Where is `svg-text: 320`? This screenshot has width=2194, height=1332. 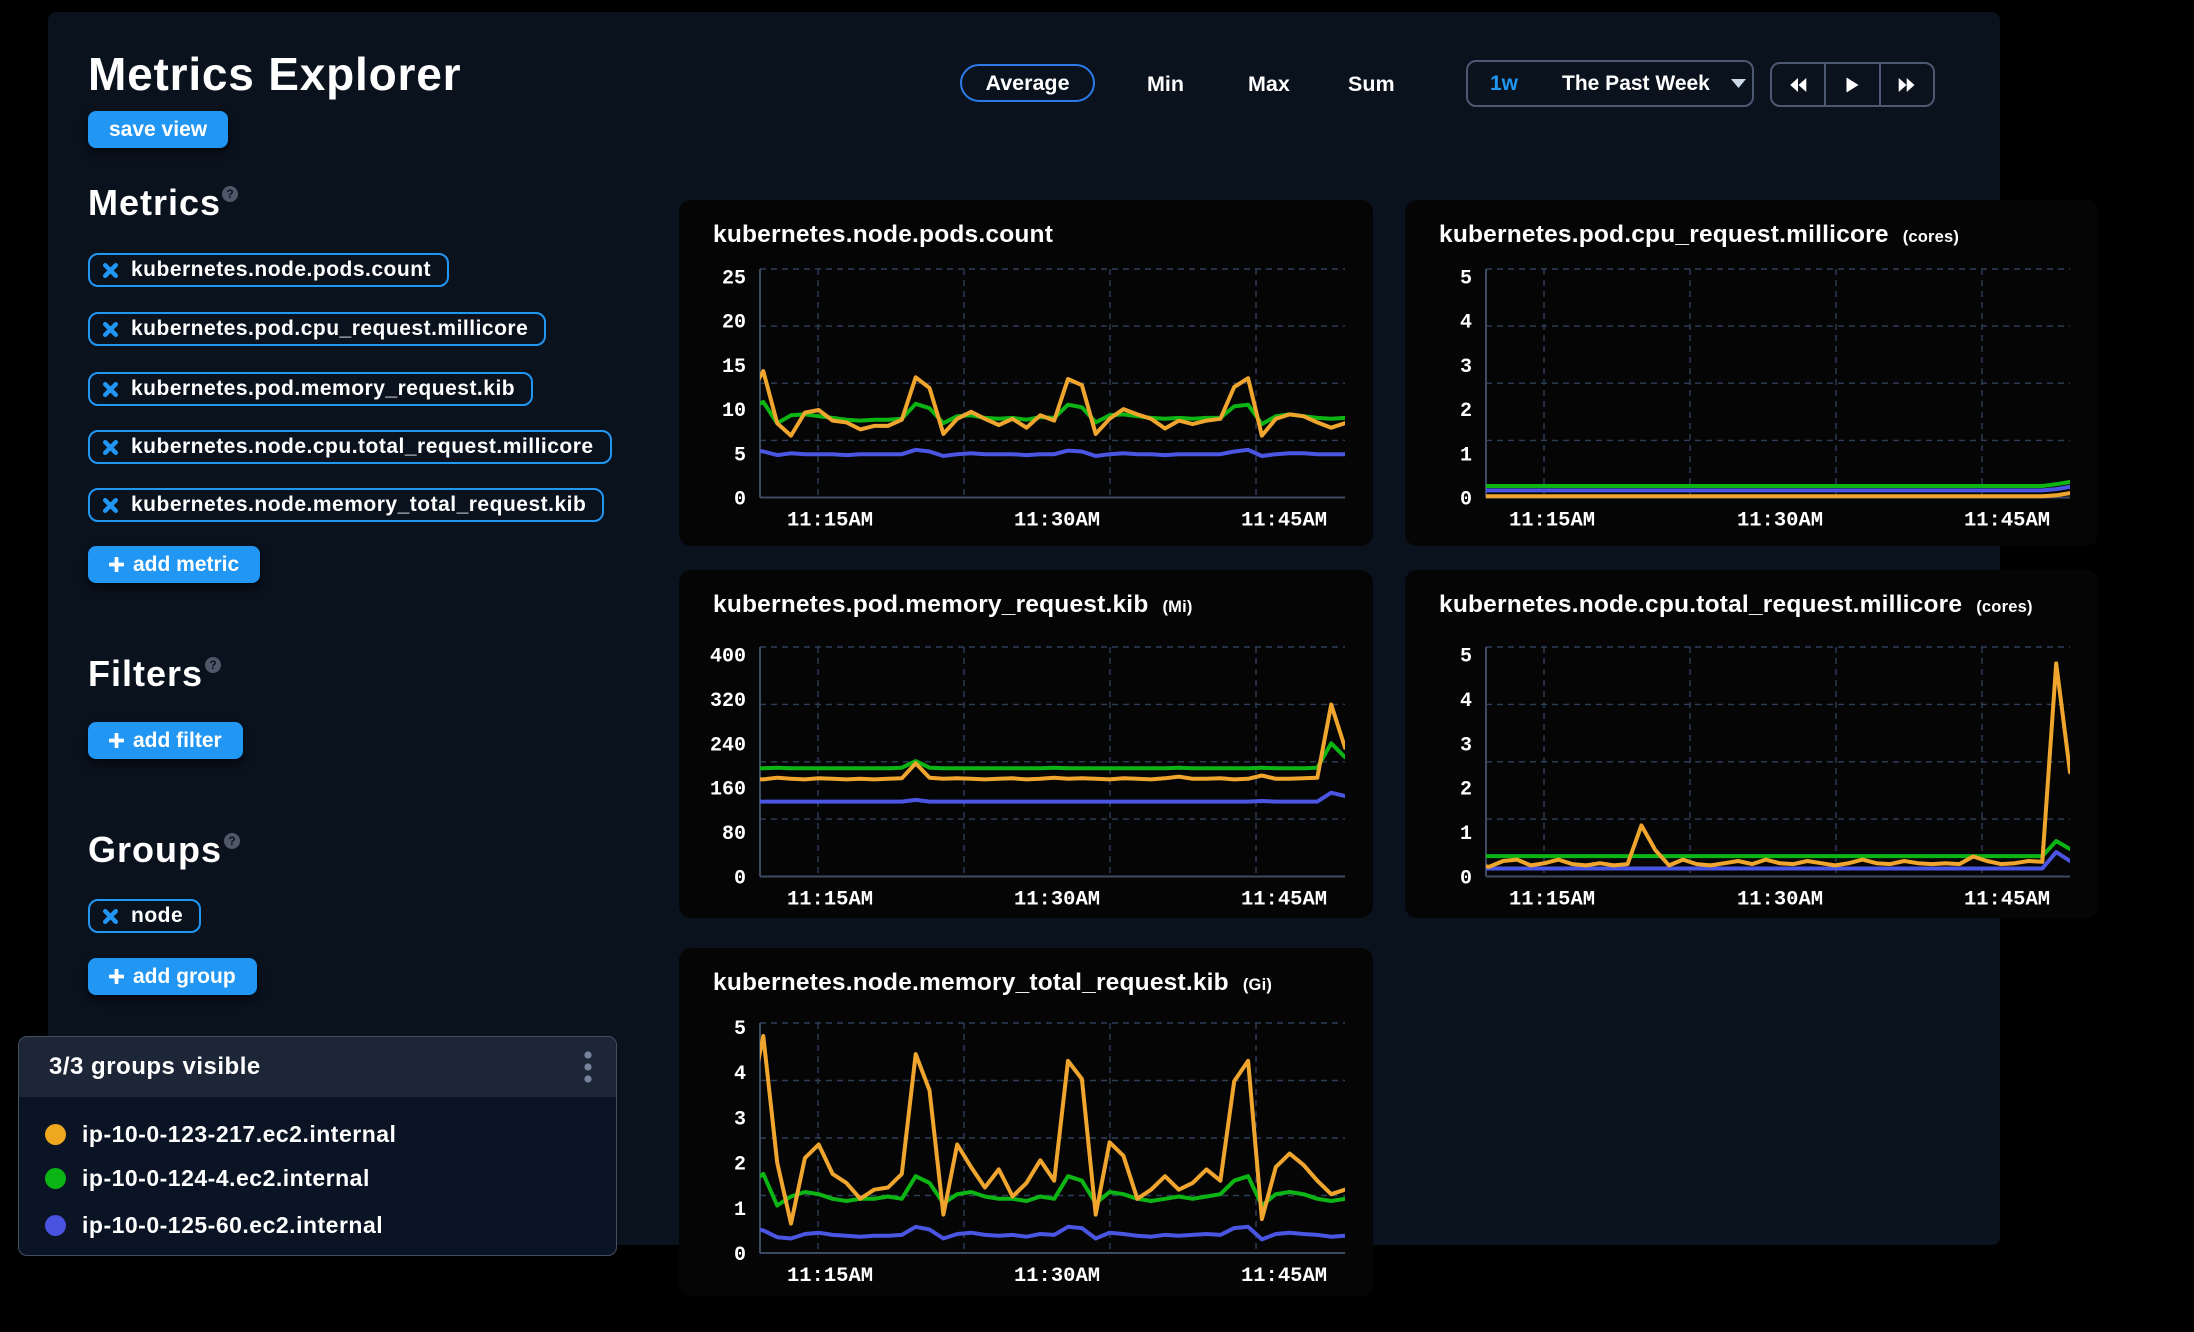 svg-text: 320 is located at coordinates (728, 701).